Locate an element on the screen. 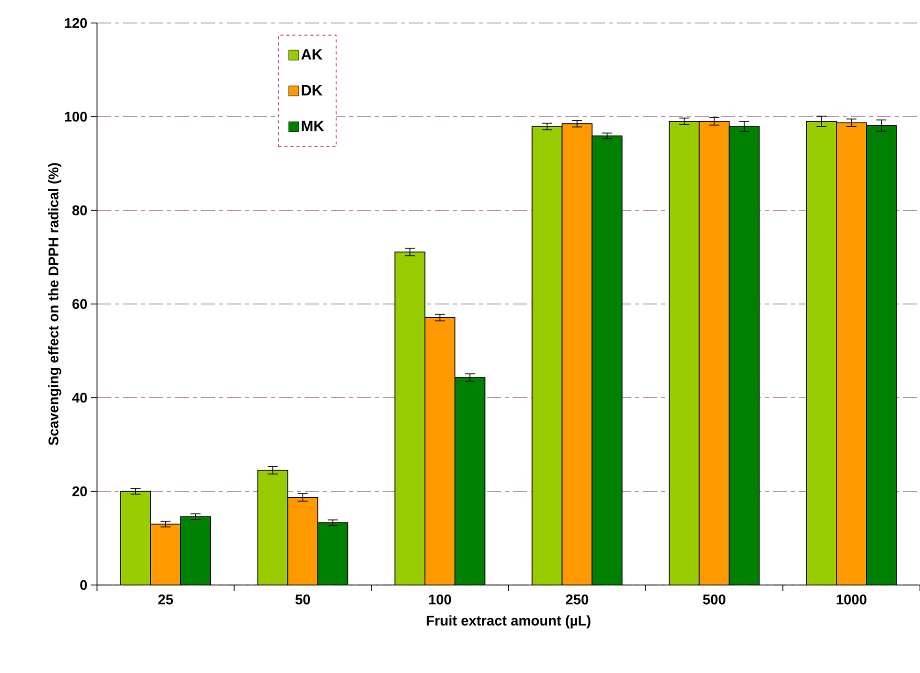 Image resolution: width=920 pixels, height=673 pixels. x-axis-title: Fruit extract amount (µL) is located at coordinates (508, 621).